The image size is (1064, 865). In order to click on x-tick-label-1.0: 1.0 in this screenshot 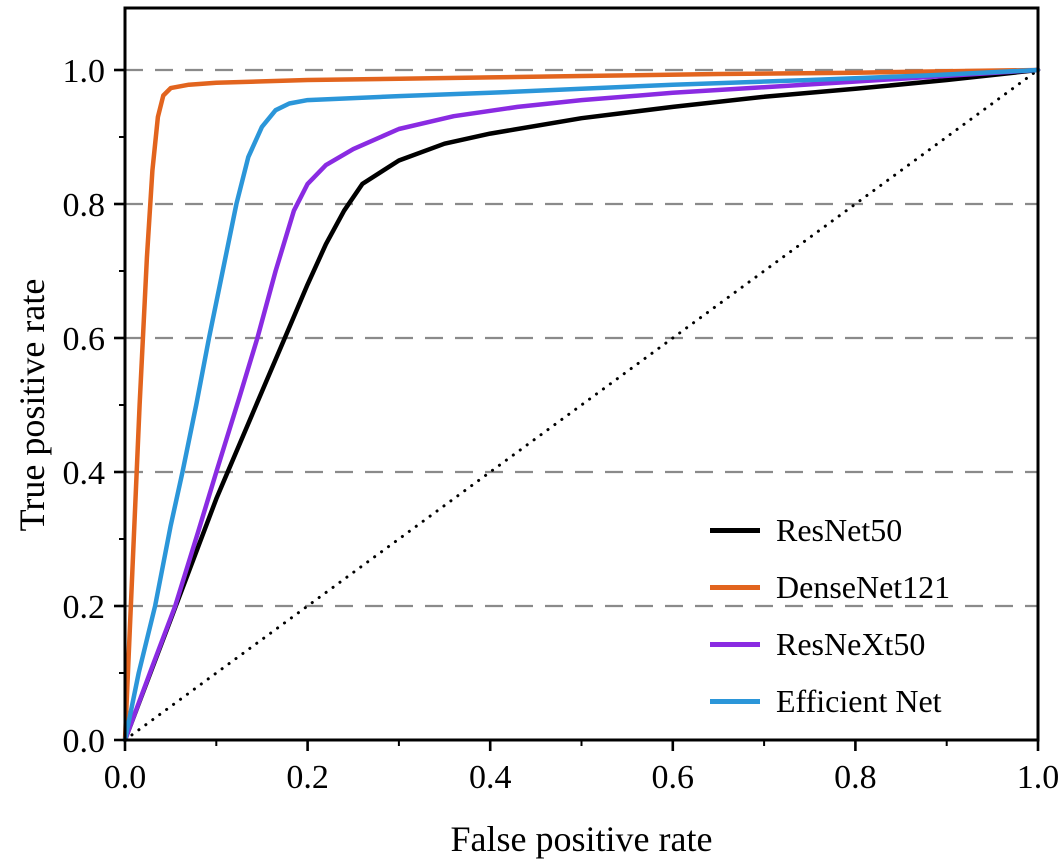, I will do `click(1038, 777)`.